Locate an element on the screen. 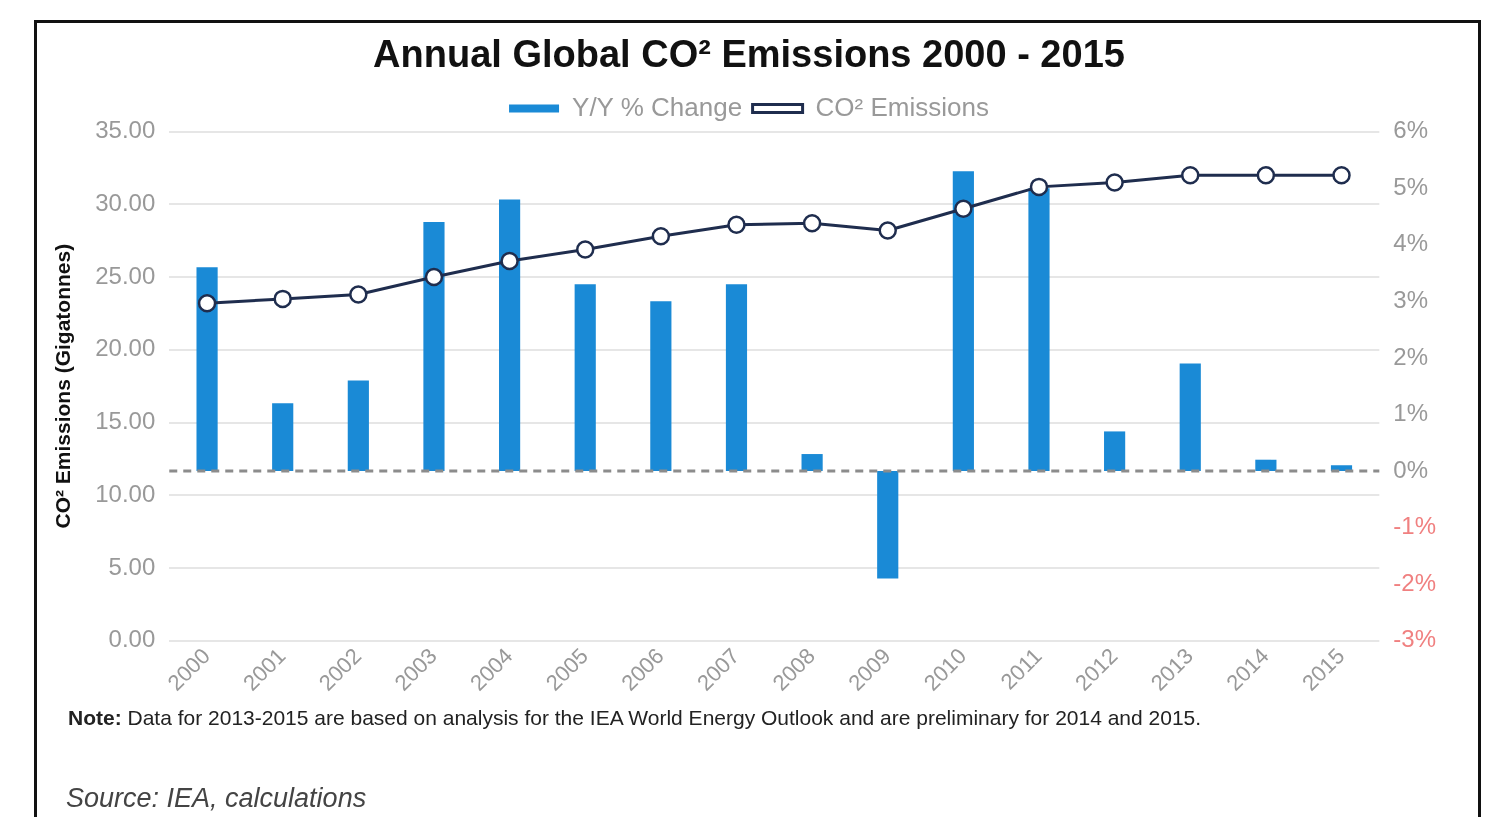 The height and width of the screenshot is (817, 1487). y-tick-label: 35.00 is located at coordinates (125, 130).